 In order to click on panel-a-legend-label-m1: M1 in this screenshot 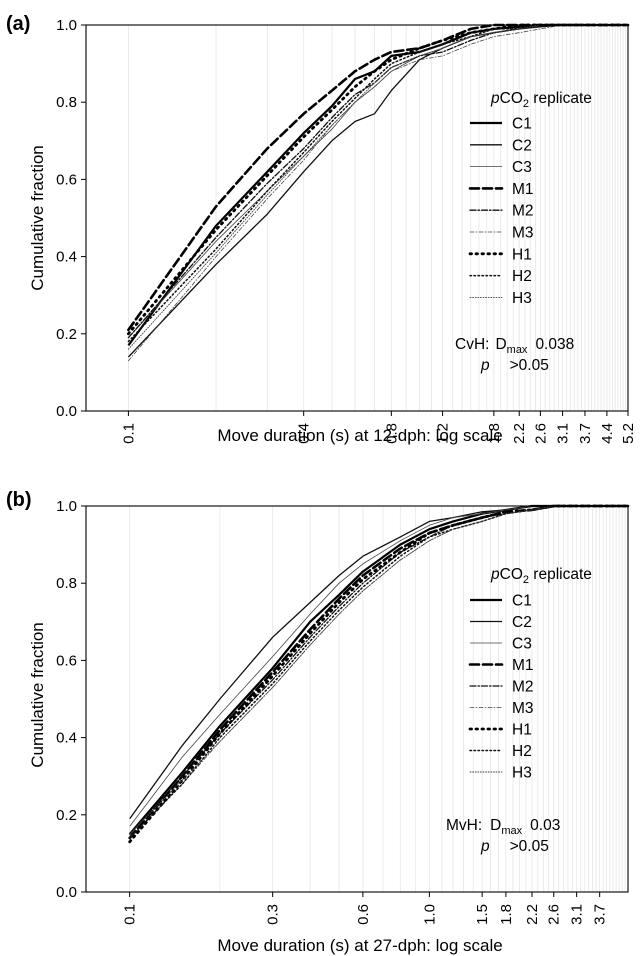, I will do `click(523, 189)`.